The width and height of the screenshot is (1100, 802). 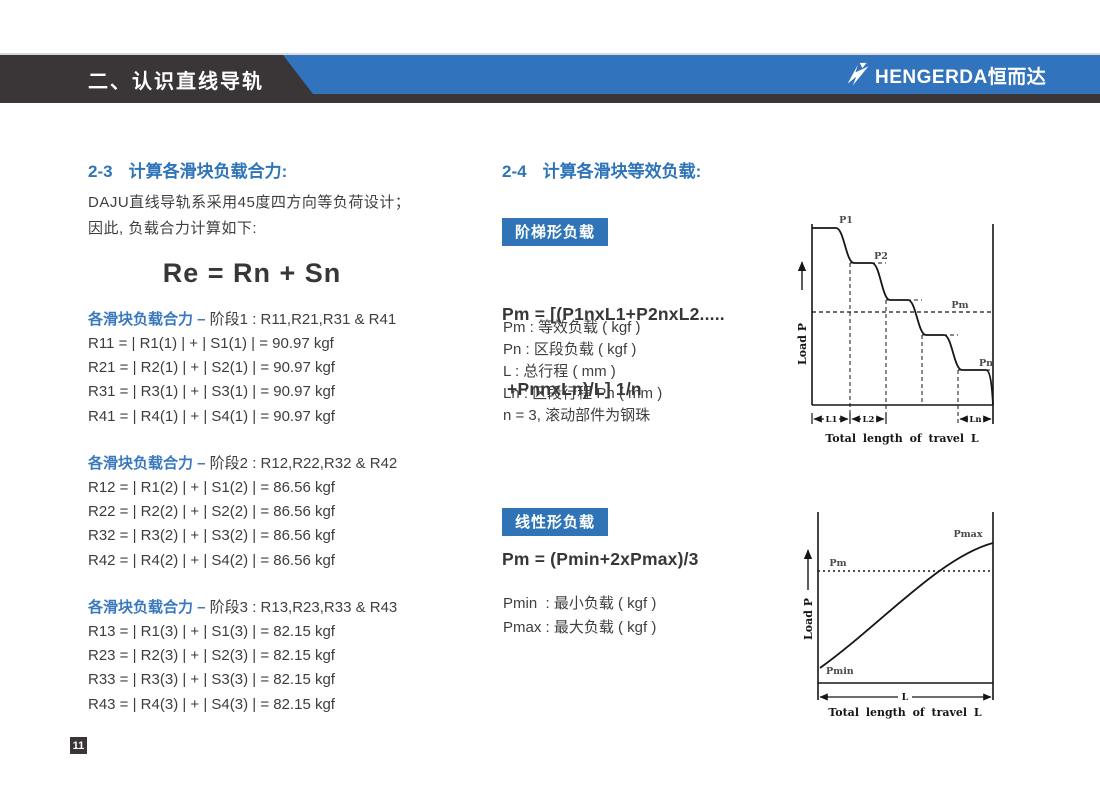 I want to click on section-title: 二、认识直线导轨, so click(x=176, y=82).